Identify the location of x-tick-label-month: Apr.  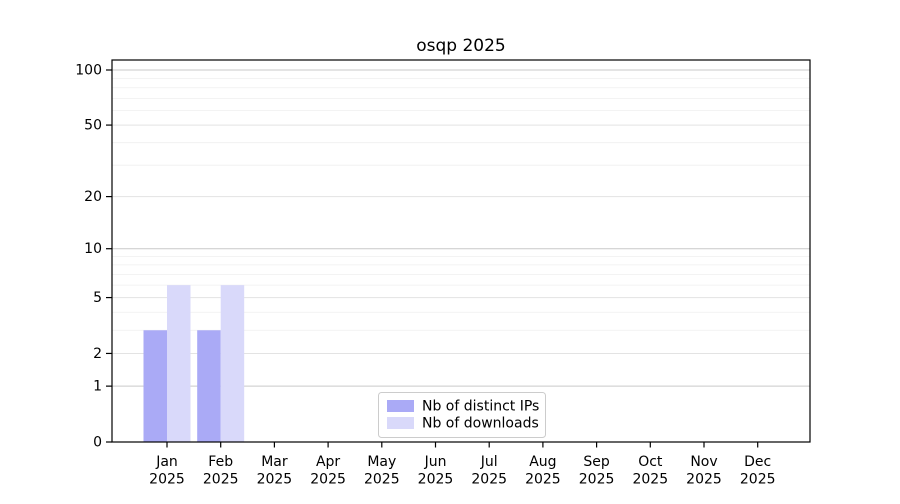
(328, 462).